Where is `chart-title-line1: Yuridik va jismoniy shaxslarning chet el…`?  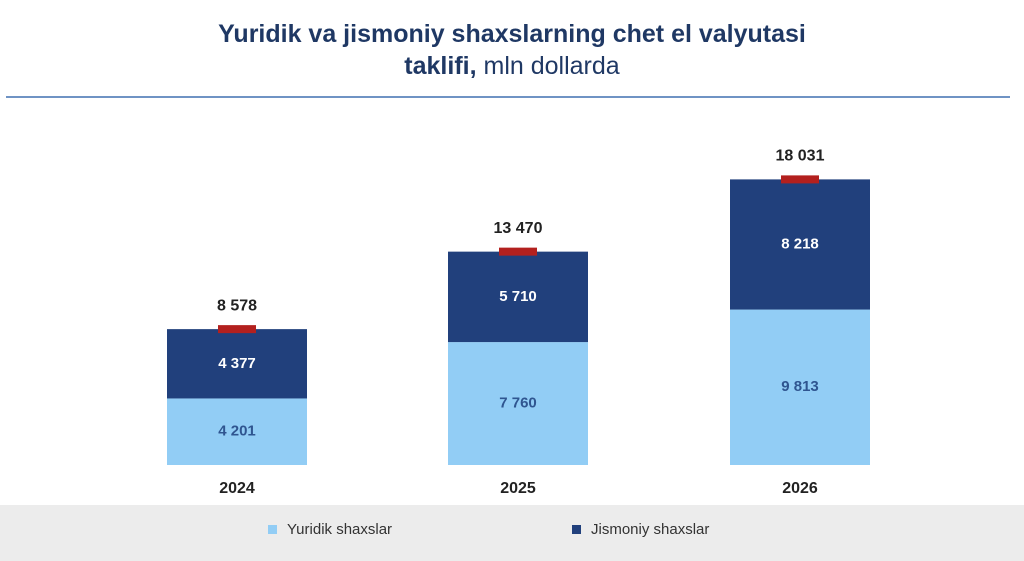
chart-title-line1: Yuridik va jismoniy shaxslarning chet el… is located at coordinates (512, 34).